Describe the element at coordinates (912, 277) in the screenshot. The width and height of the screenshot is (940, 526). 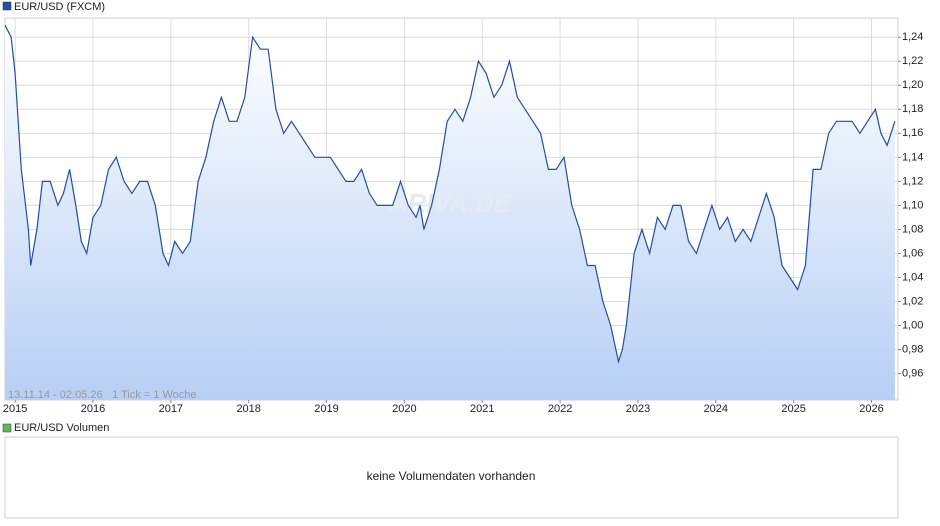
I see `y-tick-label: 1,04` at that location.